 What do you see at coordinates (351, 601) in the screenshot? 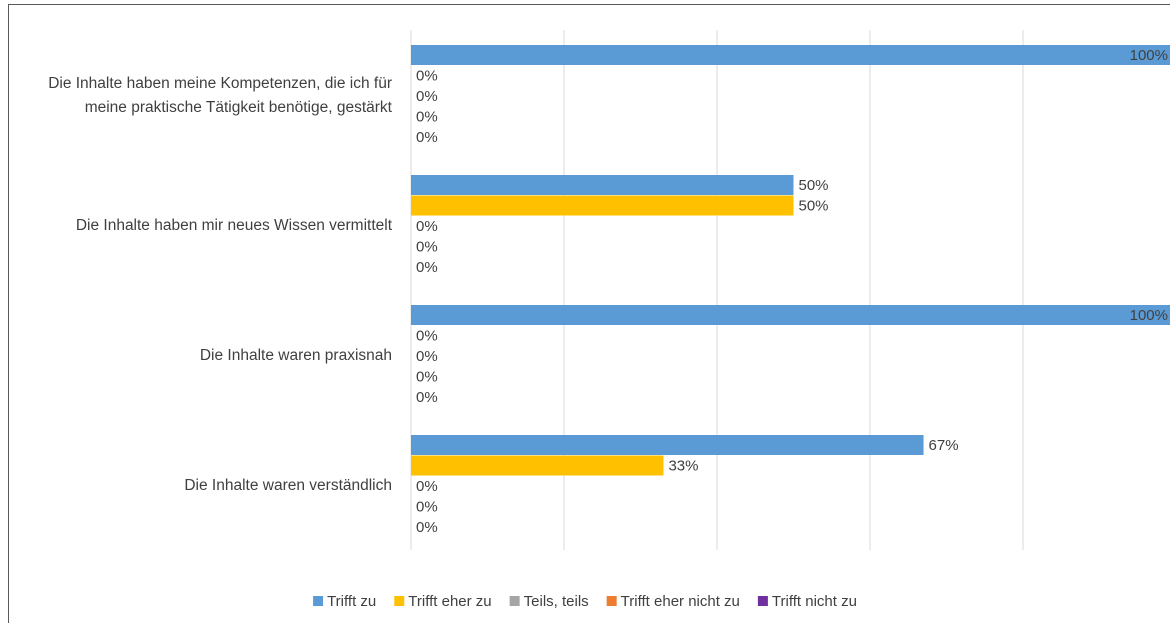
I see `legend-label: Trifft zu` at bounding box center [351, 601].